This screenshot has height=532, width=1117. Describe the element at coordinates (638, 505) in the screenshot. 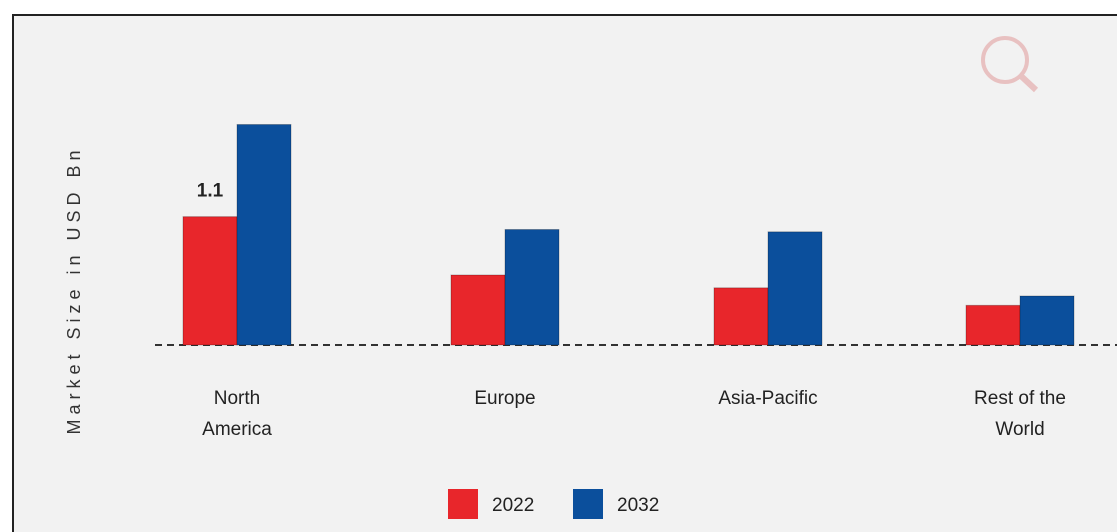

I see `legend-label: 2032` at that location.